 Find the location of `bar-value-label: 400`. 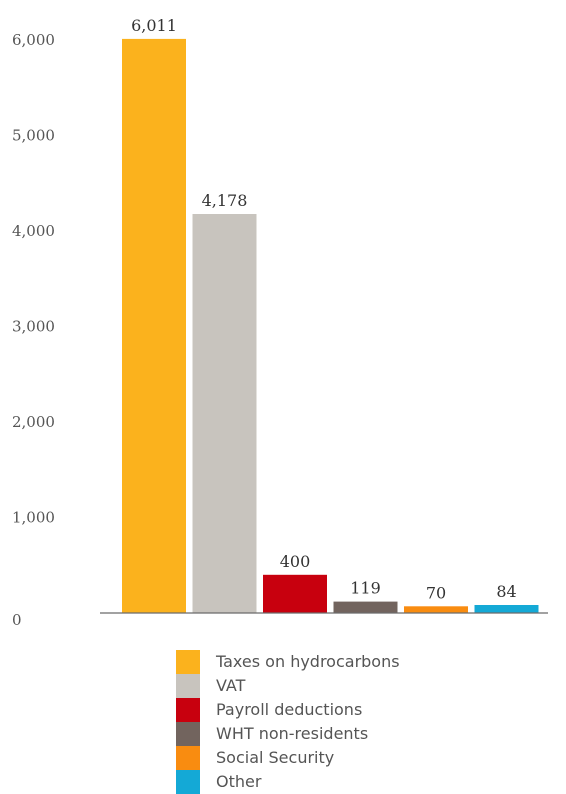

bar-value-label: 400 is located at coordinates (295, 561).